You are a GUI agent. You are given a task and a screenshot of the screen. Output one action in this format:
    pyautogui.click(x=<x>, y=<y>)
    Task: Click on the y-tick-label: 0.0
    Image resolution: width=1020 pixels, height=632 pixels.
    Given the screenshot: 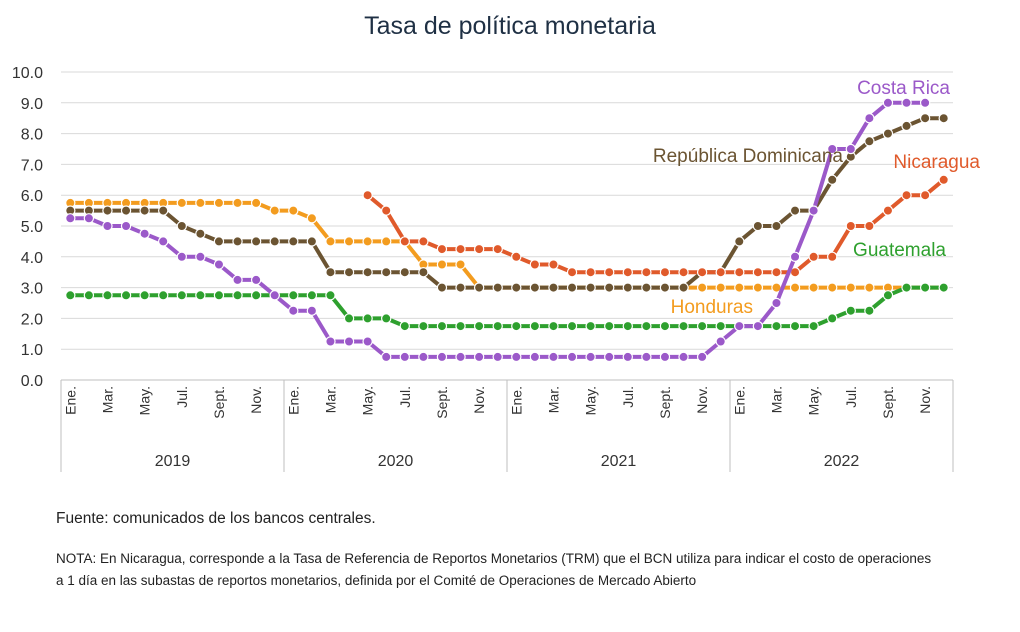 What is the action you would take?
    pyautogui.click(x=32, y=381)
    